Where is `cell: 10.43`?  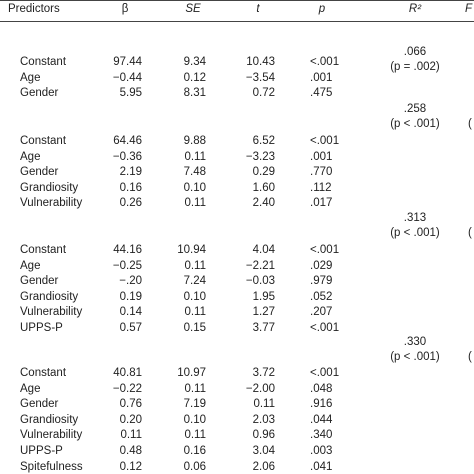
cell: 10.43 is located at coordinates (260, 62).